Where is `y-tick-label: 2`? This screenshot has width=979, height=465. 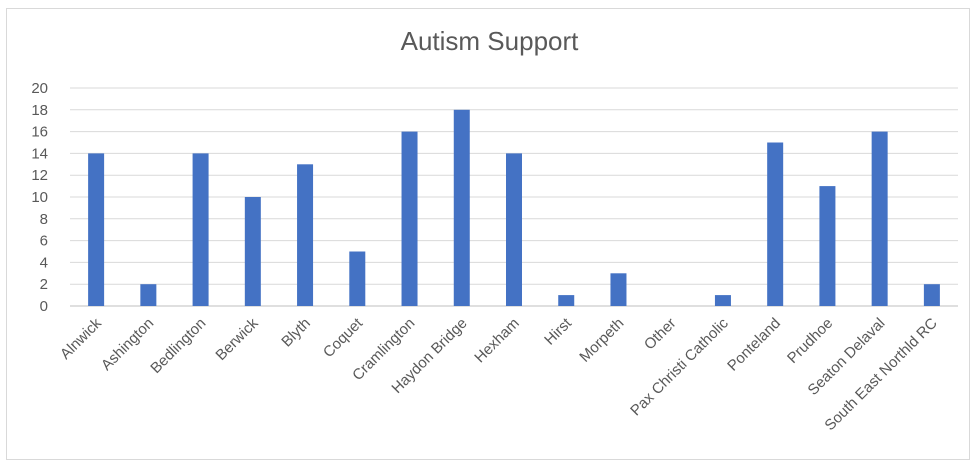
y-tick-label: 2 is located at coordinates (44, 284).